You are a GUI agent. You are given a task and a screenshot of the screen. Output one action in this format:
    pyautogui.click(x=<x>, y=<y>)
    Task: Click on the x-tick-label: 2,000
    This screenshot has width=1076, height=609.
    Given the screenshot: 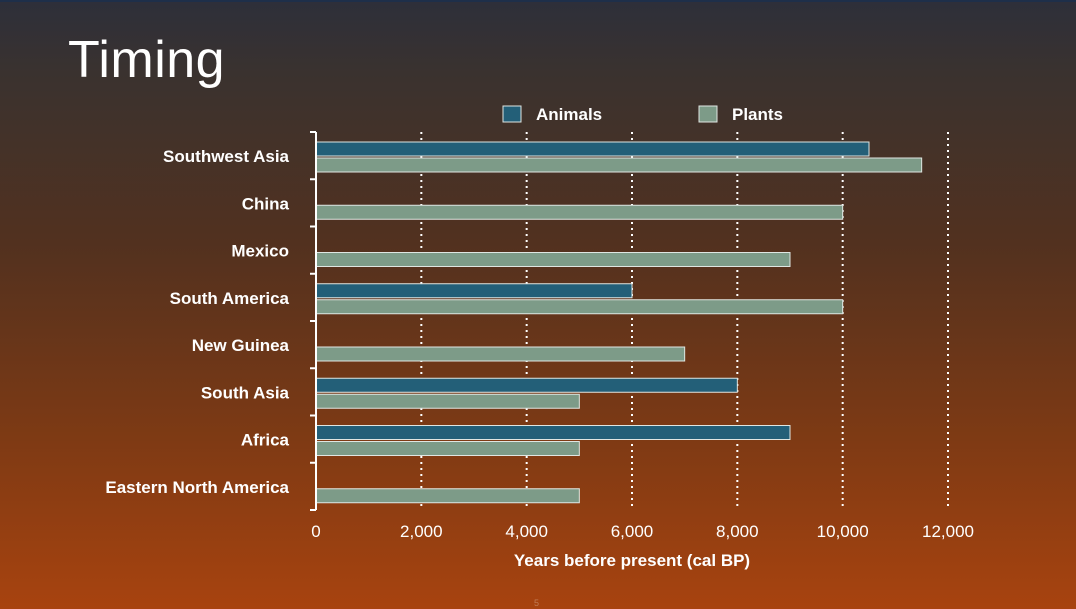 What is the action you would take?
    pyautogui.click(x=421, y=531)
    